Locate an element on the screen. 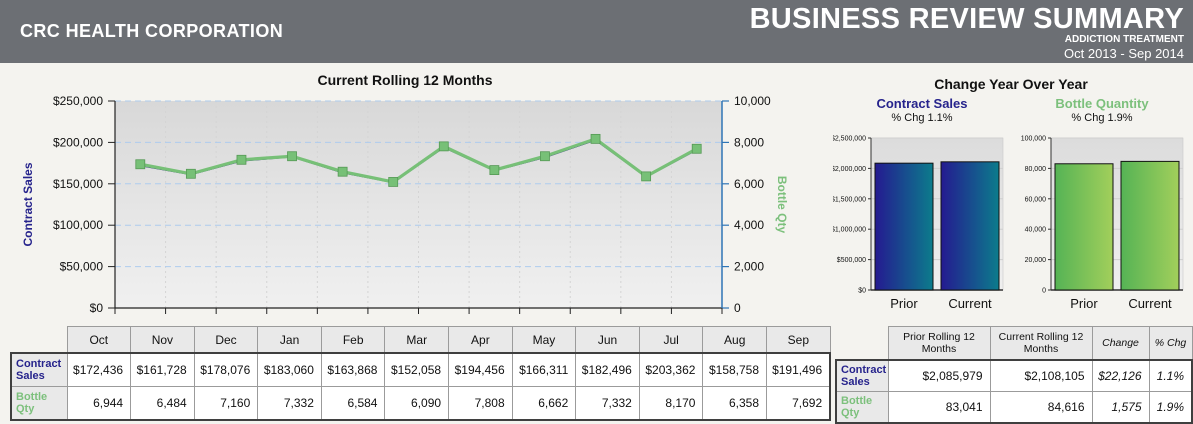 The height and width of the screenshot is (424, 1193). table-cell: $152,058 is located at coordinates (417, 369).